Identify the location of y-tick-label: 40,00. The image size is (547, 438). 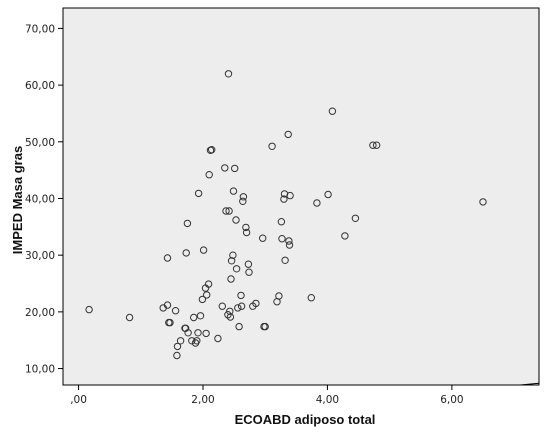
(40, 199).